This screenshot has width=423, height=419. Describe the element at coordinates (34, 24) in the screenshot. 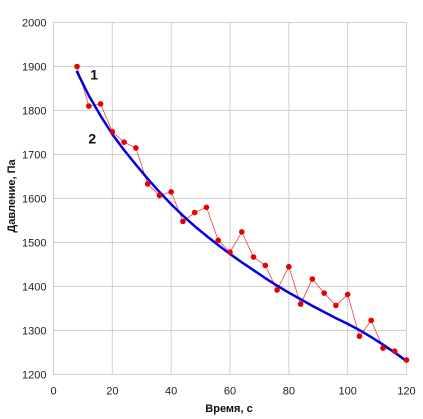

I see `y-tick-label: 2000` at that location.